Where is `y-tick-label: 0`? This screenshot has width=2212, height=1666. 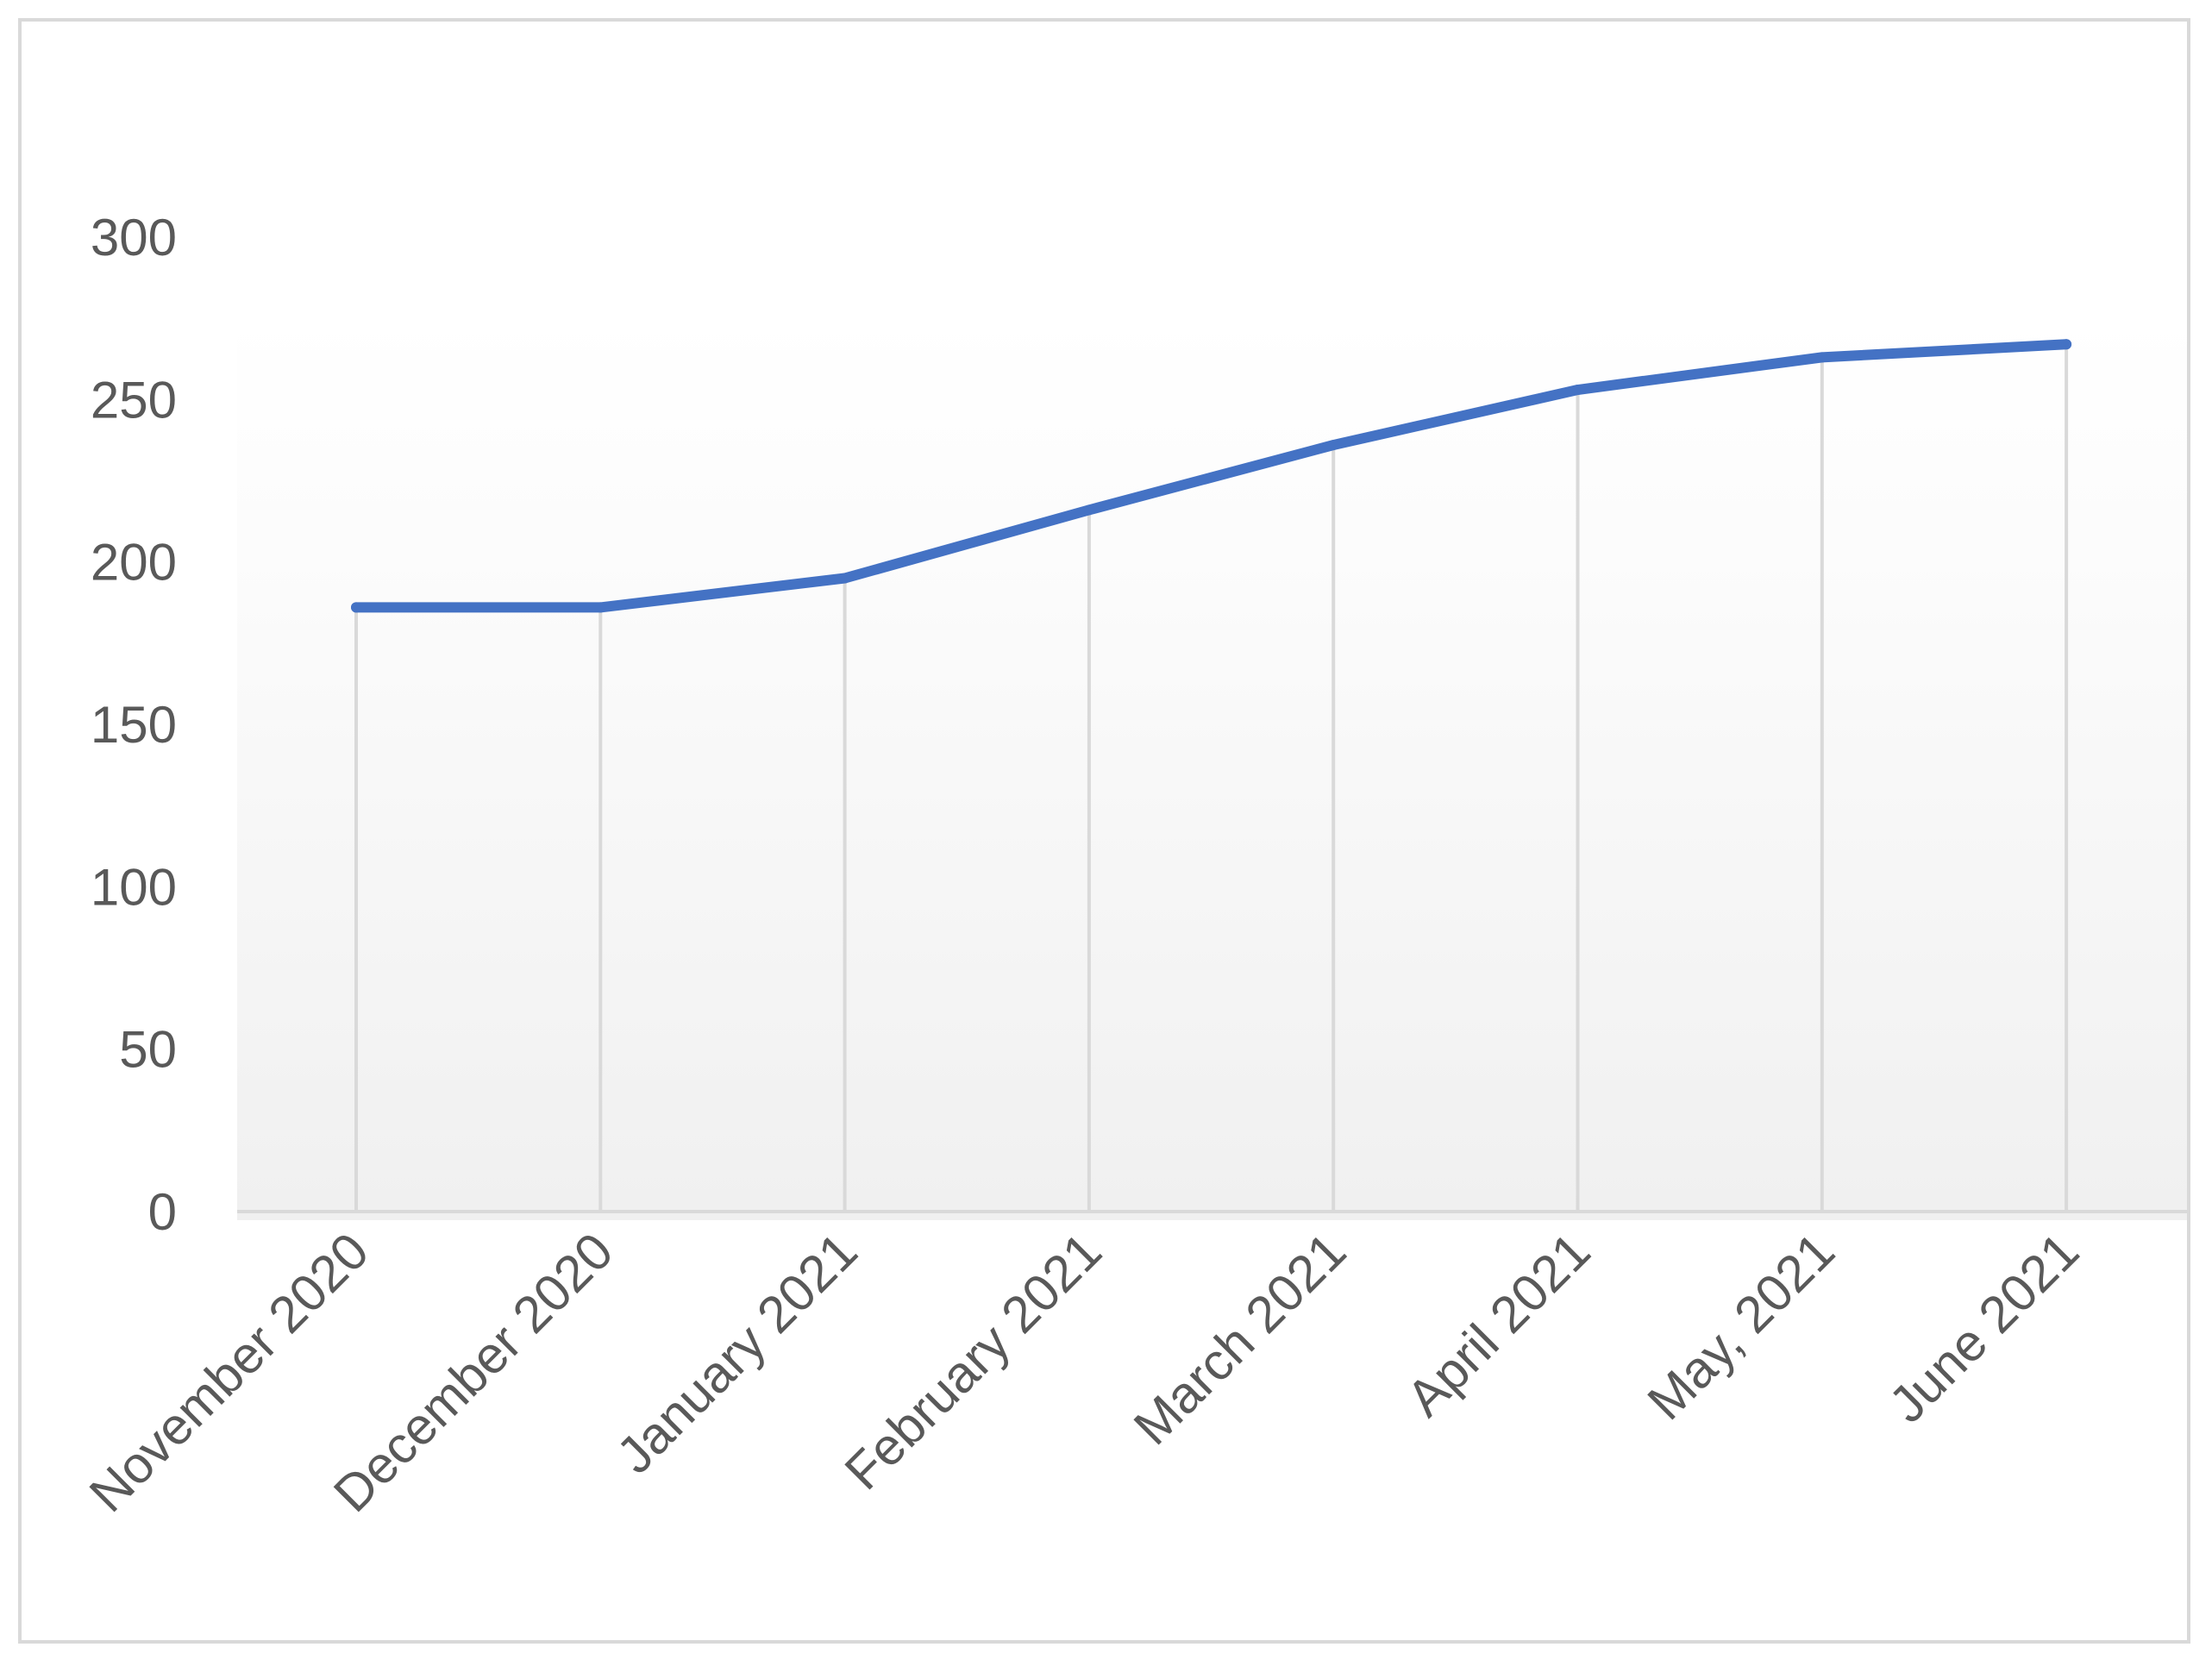
y-tick-label: 0 is located at coordinates (162, 1212).